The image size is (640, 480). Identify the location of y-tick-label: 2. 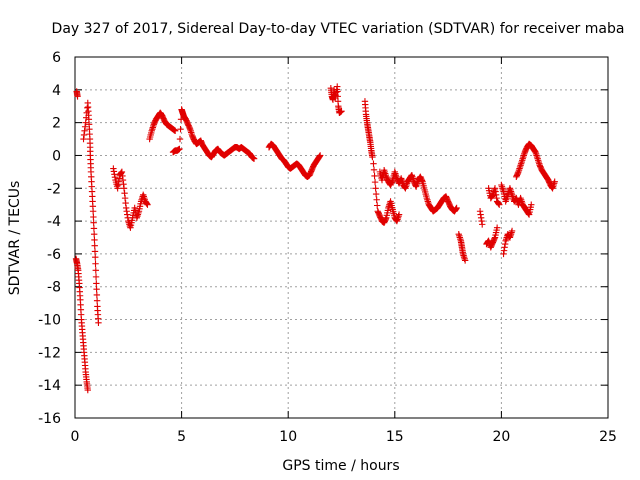
(56, 124).